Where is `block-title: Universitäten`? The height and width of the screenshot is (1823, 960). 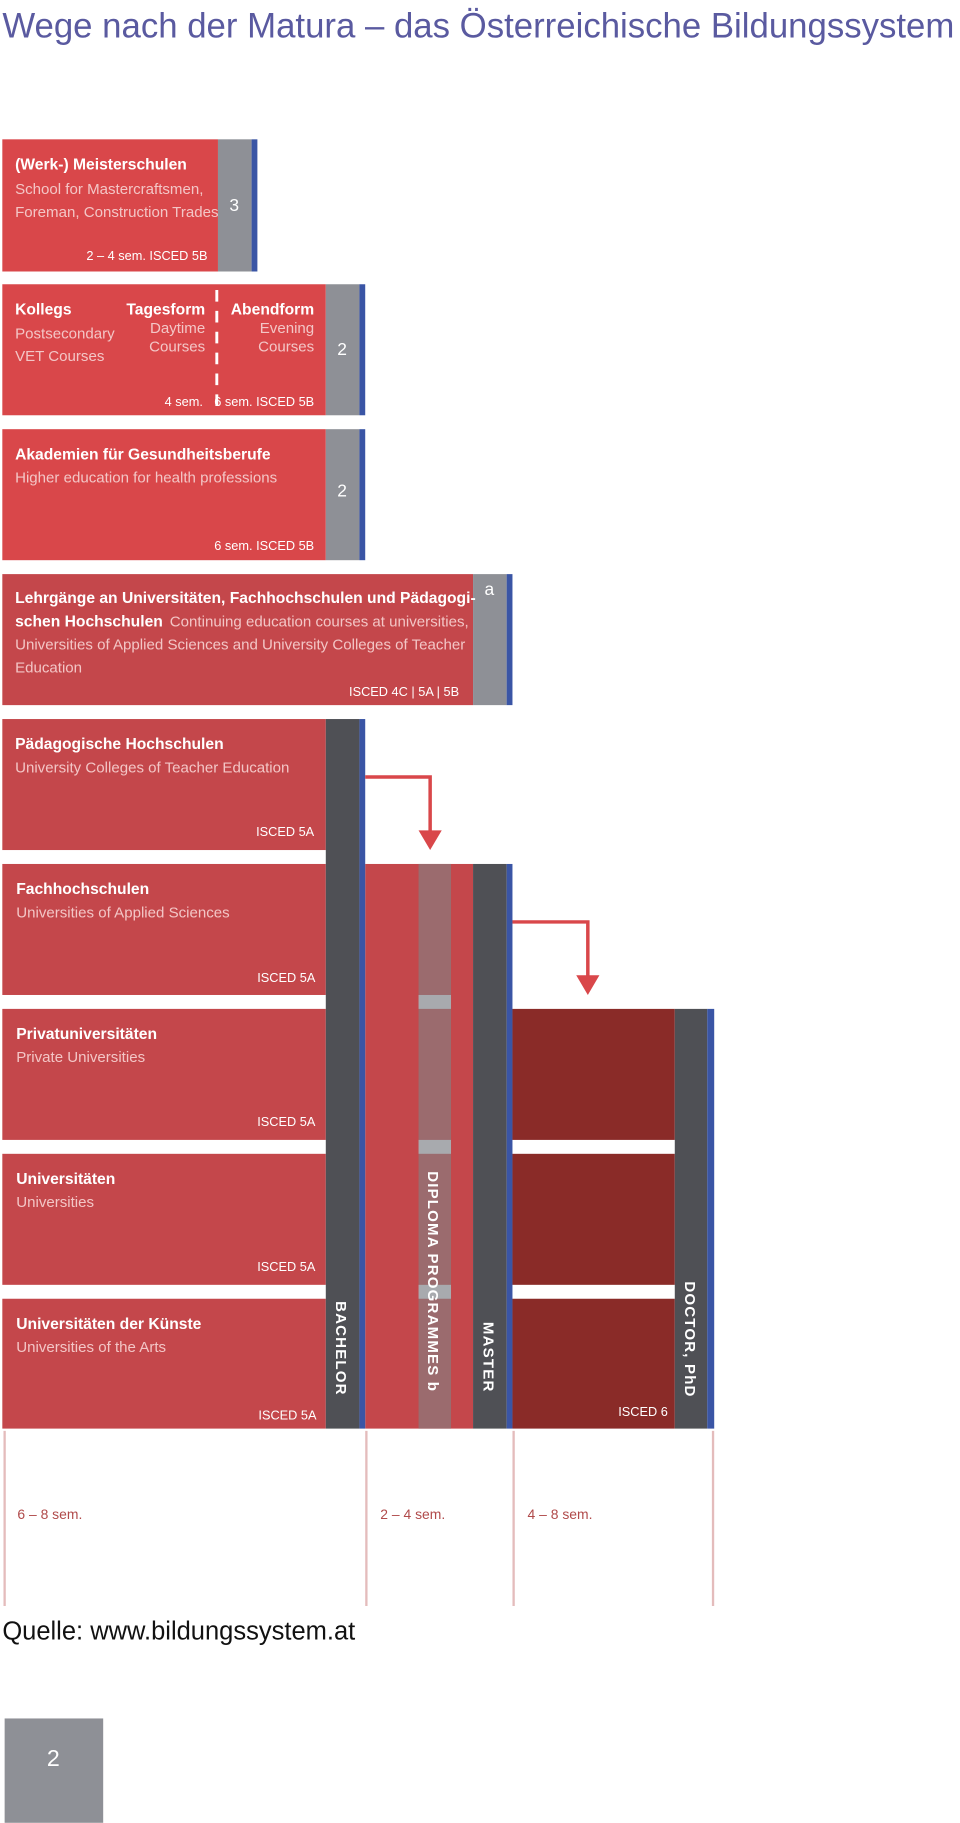 block-title: Universitäten is located at coordinates (65, 1179).